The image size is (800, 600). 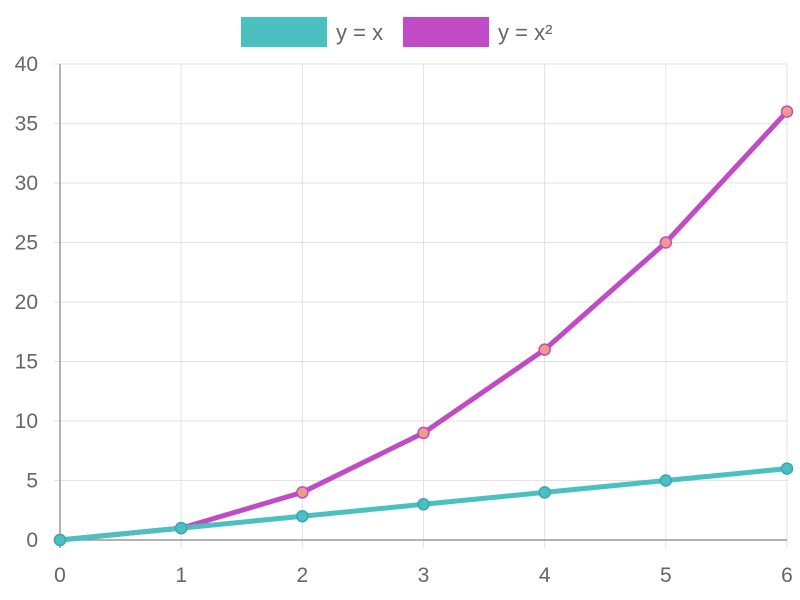 I want to click on legend-label: y = x², so click(x=525, y=32).